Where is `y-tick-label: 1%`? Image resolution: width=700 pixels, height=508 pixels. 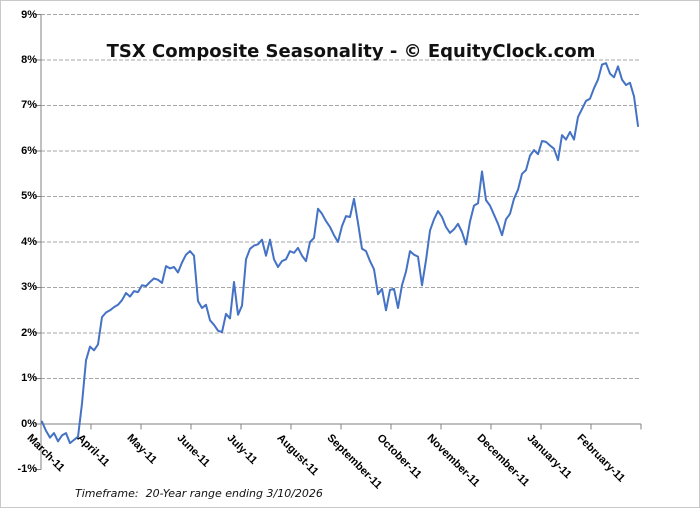 y-tick-label: 1% is located at coordinates (29, 378).